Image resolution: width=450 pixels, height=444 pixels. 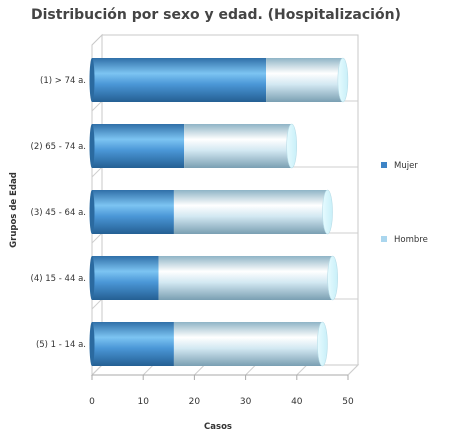 I want to click on x-tick-label-40: 40, so click(x=297, y=402).